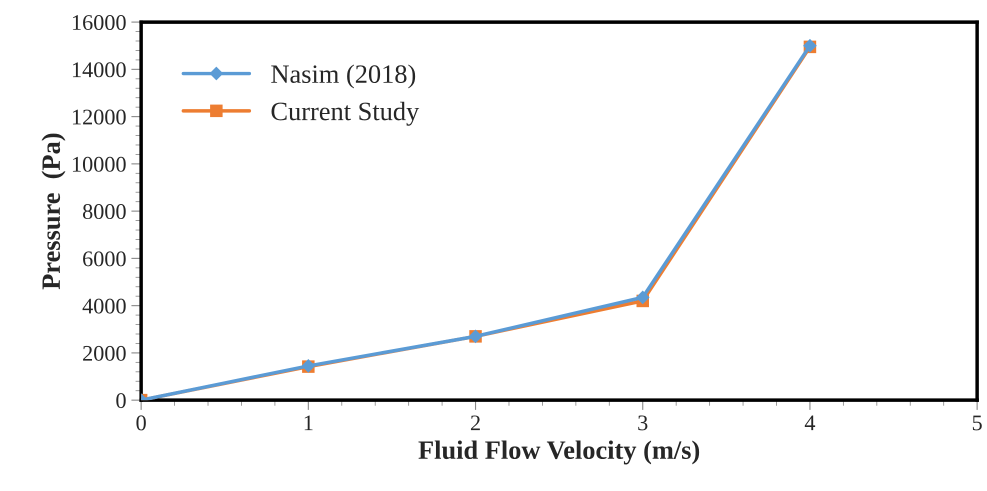  What do you see at coordinates (559, 452) in the screenshot?
I see `x-axis-title: Fluid Flow Velocity (m/s)` at bounding box center [559, 452].